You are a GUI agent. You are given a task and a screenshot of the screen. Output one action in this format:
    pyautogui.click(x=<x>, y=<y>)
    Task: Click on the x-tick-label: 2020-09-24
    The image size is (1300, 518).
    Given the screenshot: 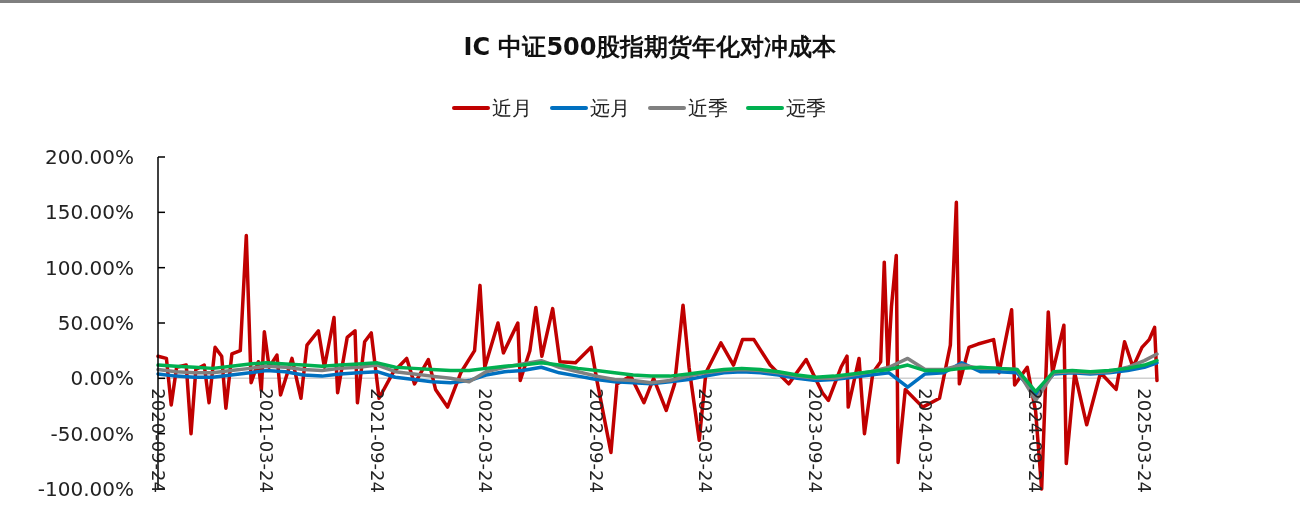 What is the action you would take?
    pyautogui.click(x=158, y=440)
    